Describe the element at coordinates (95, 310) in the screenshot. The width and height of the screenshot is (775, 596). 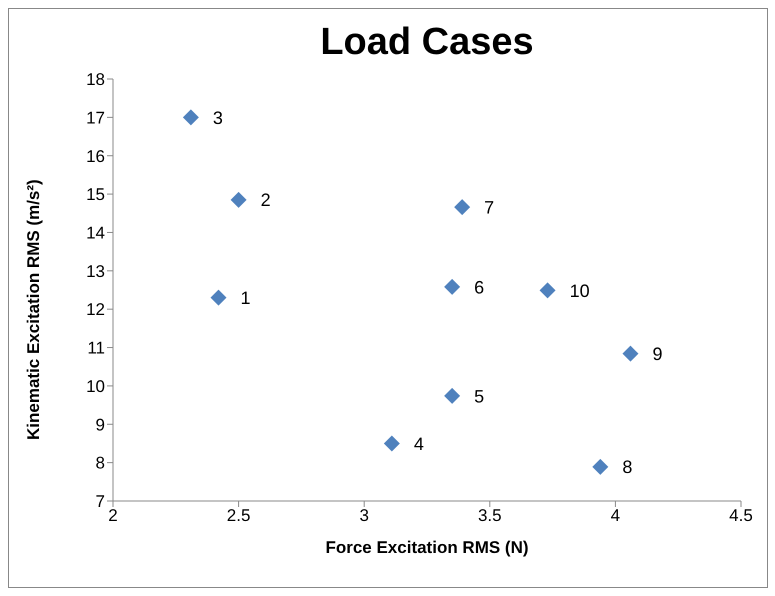
I see `y-tick-label: 12` at that location.